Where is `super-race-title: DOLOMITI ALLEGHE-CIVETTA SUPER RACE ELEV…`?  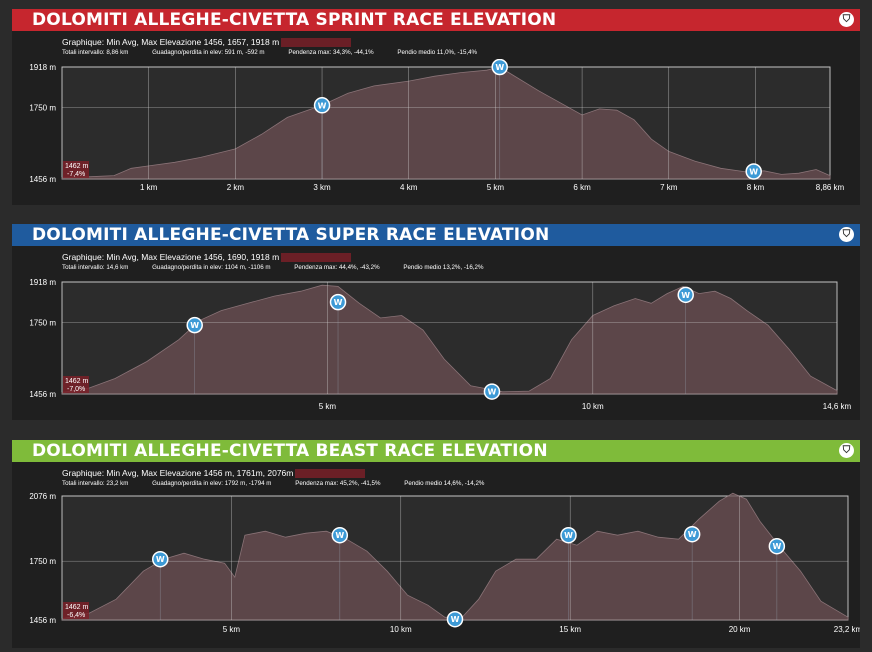
super-race-title: DOLOMITI ALLEGHE-CIVETTA SUPER RACE ELEV… is located at coordinates (291, 235).